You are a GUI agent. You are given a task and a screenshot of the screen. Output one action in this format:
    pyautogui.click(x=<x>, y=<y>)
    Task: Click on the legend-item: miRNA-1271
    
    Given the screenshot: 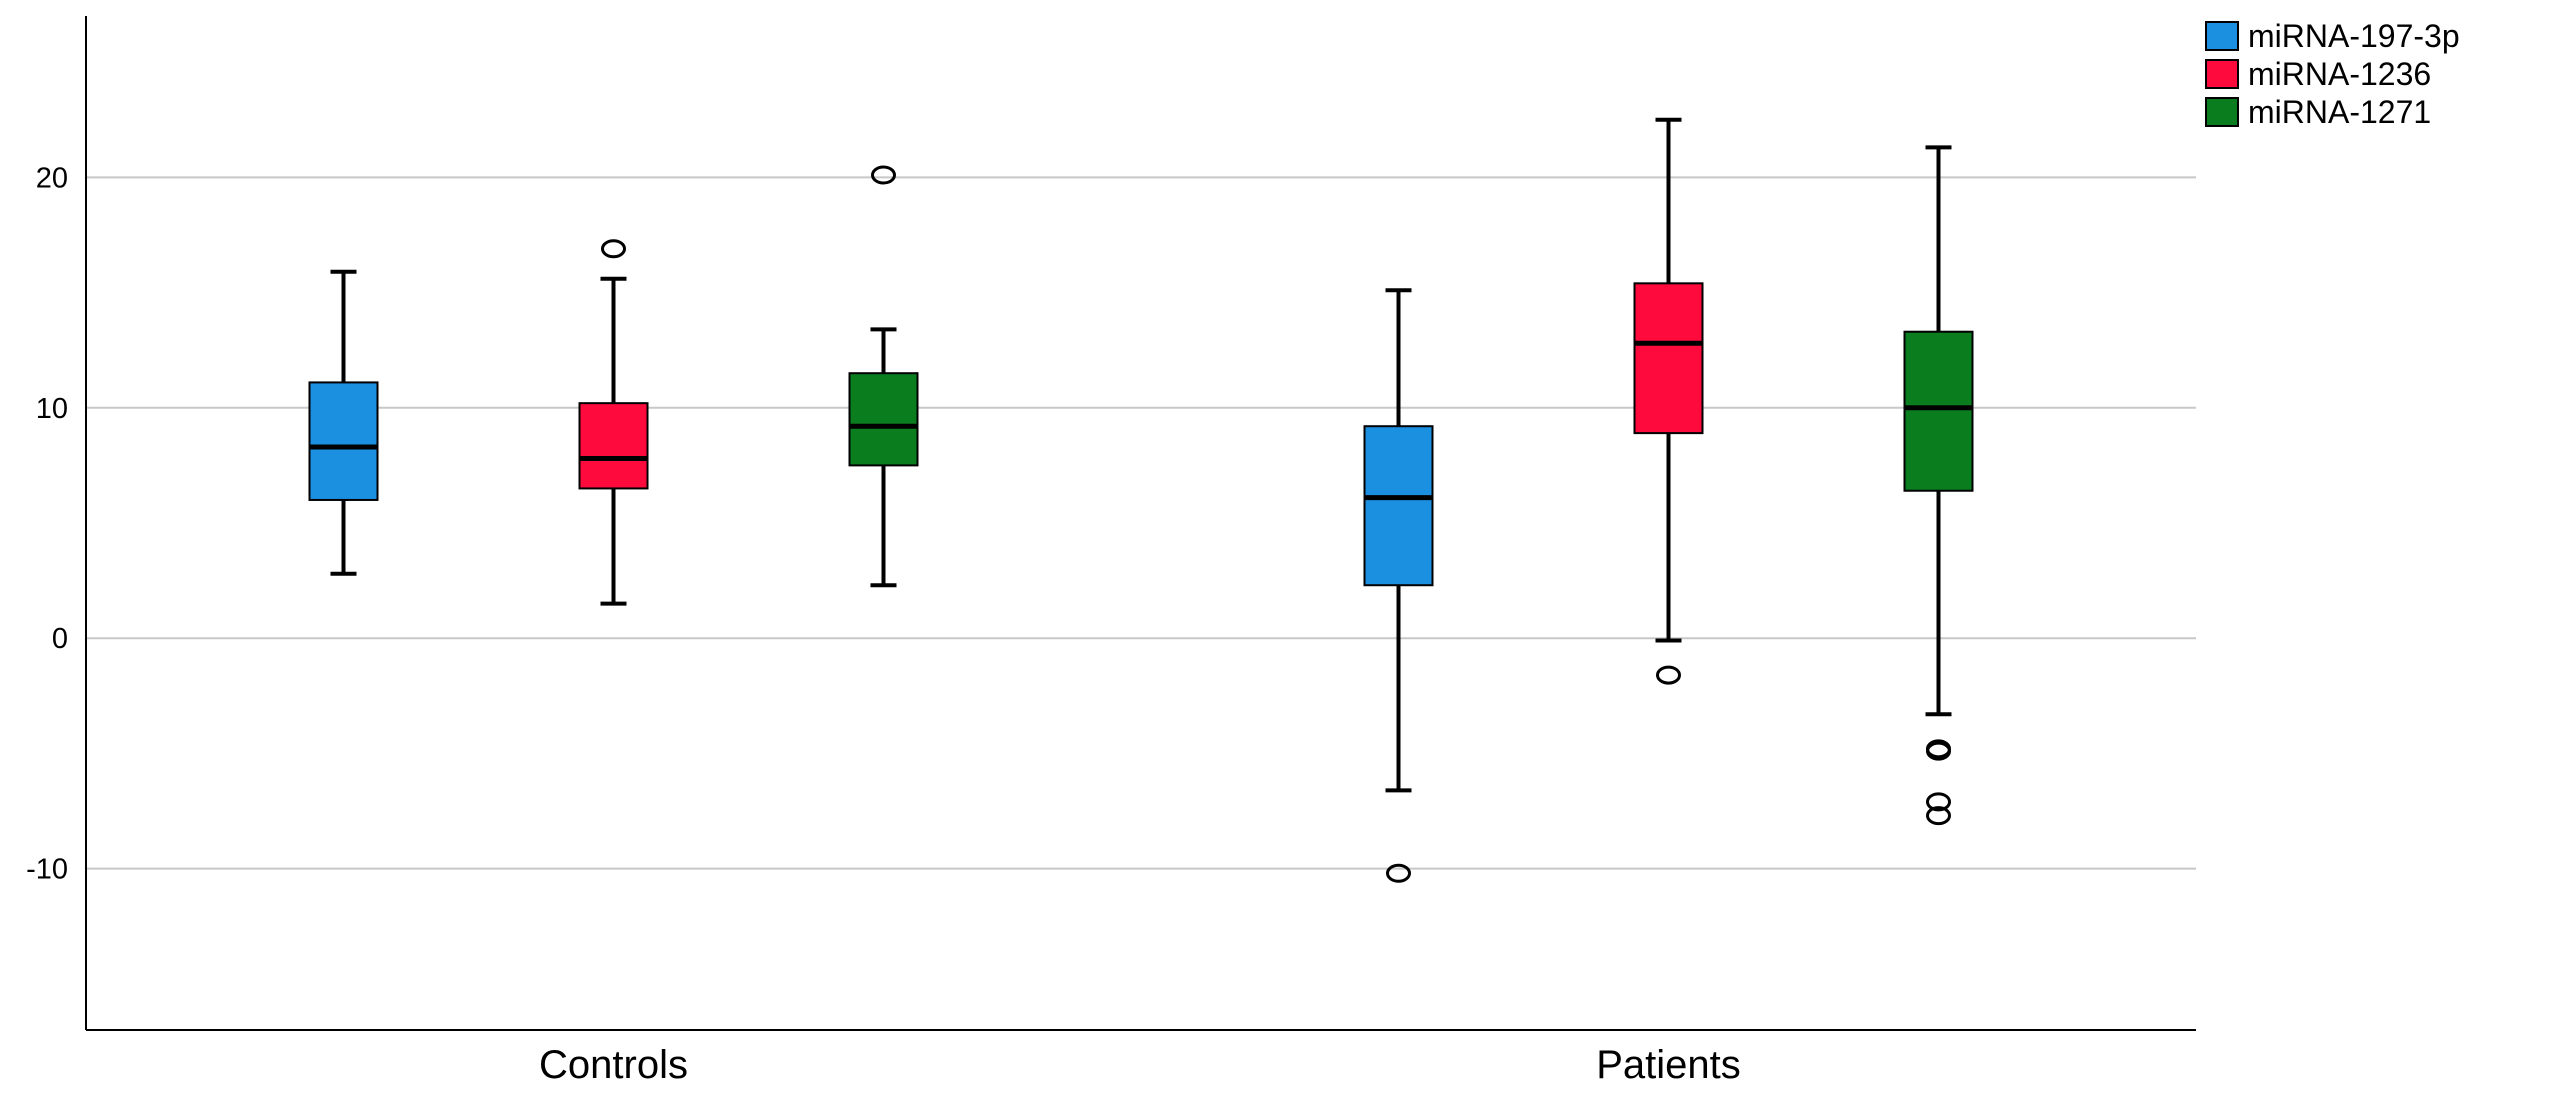 What is the action you would take?
    pyautogui.click(x=2318, y=112)
    